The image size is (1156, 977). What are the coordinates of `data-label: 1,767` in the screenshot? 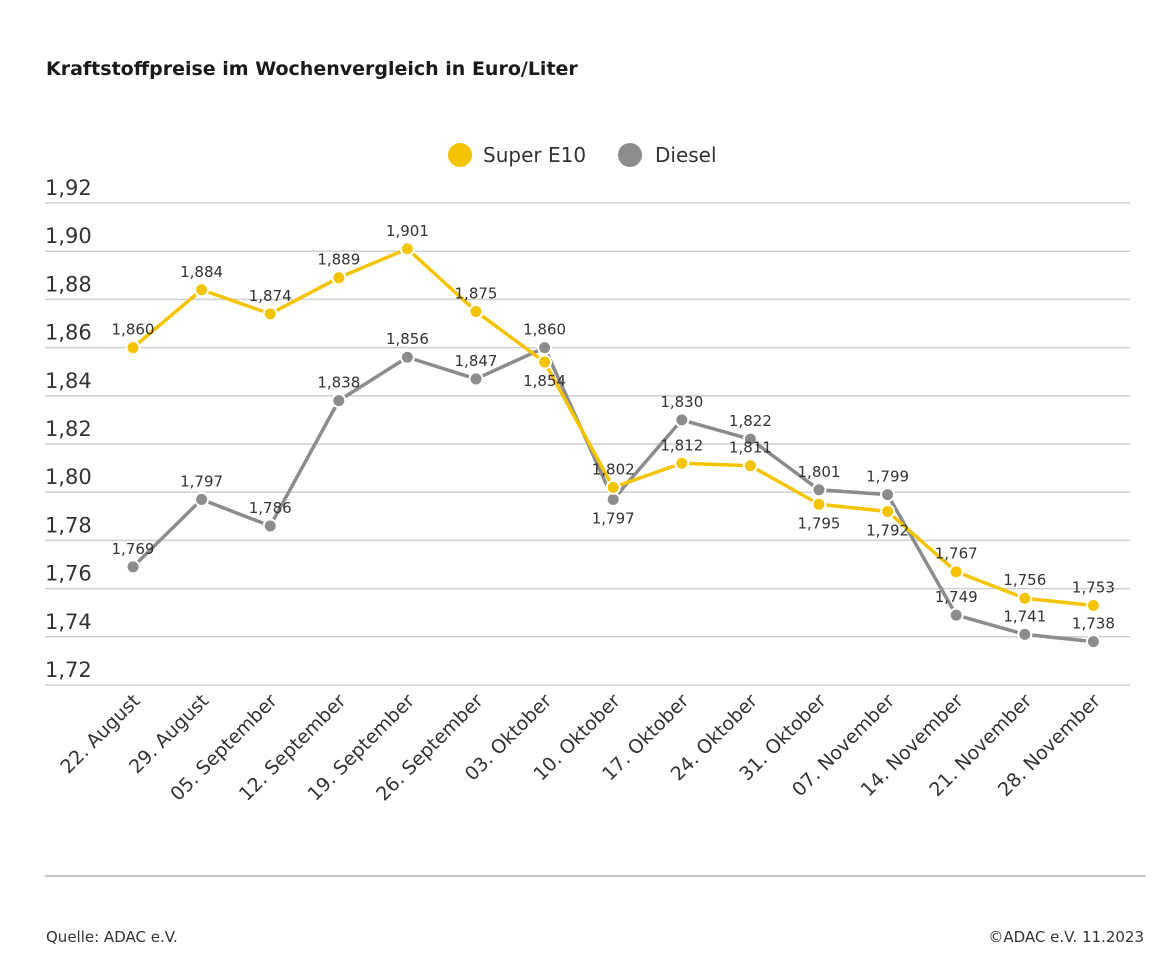 It's located at (956, 554).